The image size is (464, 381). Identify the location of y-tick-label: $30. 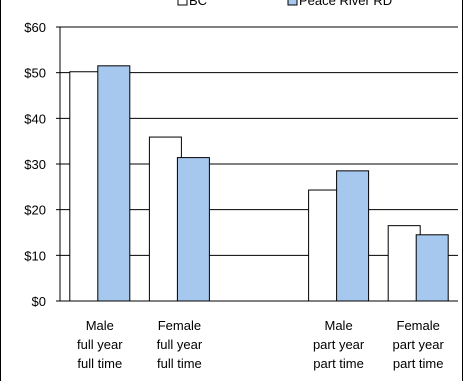
(35, 164).